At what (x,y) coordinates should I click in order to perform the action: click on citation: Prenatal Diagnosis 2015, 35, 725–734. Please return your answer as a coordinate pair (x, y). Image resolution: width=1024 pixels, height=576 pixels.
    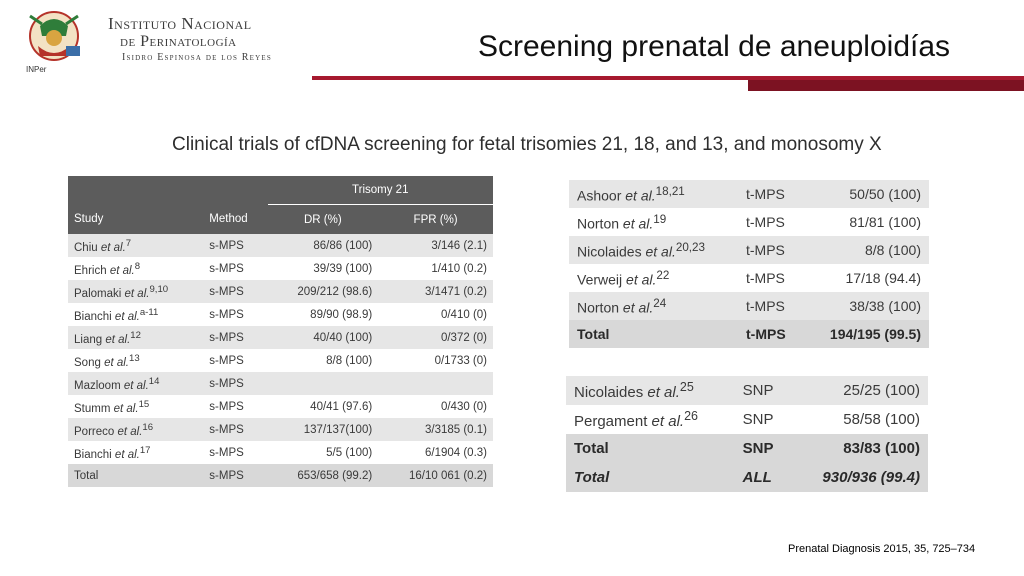
    Looking at the image, I should click on (882, 549).